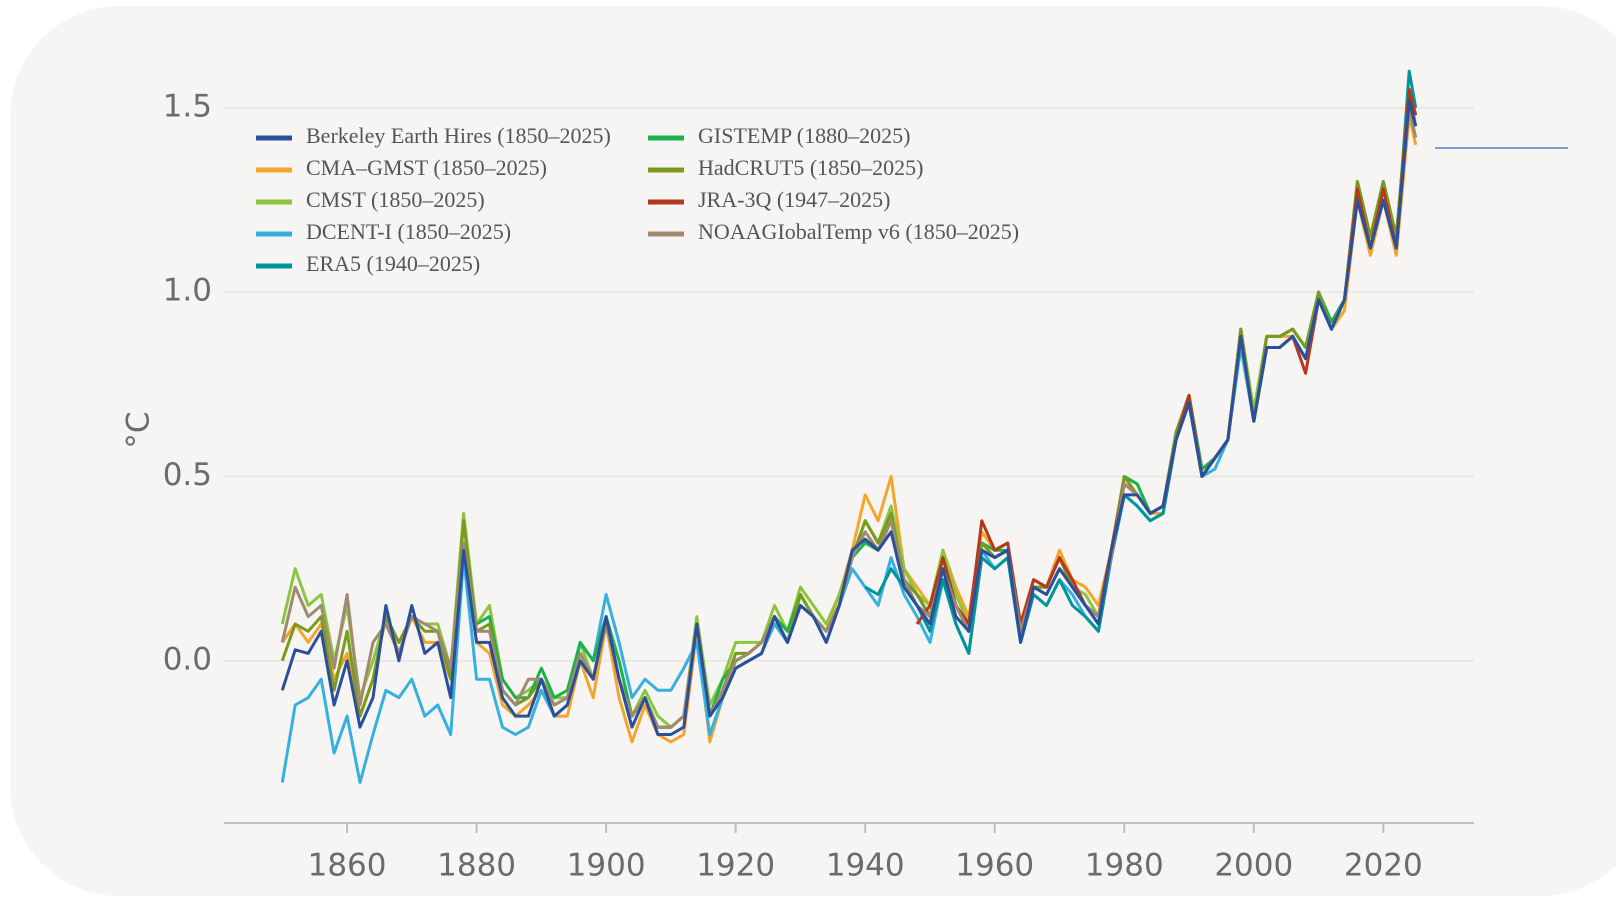  What do you see at coordinates (187, 106) in the screenshot?
I see `y-tick-label: 1.5` at bounding box center [187, 106].